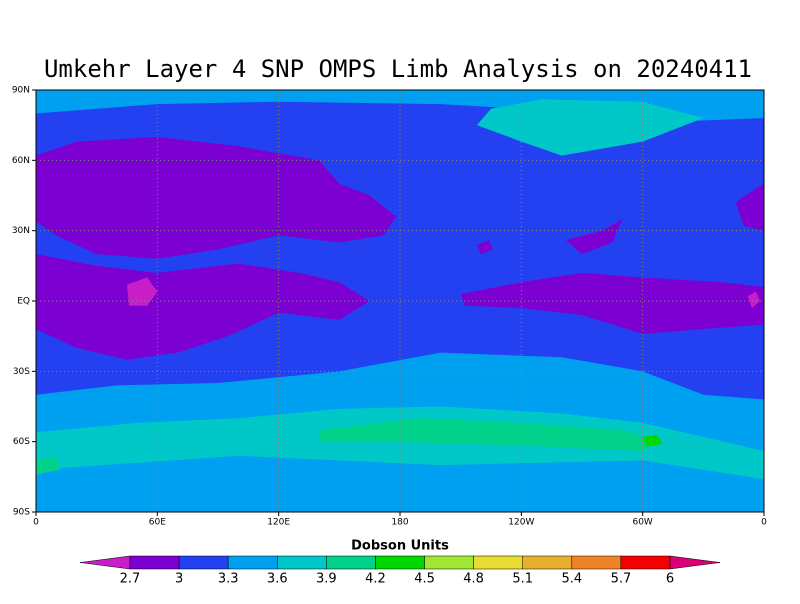 This screenshot has width=800, height=604. What do you see at coordinates (23, 302) in the screenshot?
I see `lat-tick-label: EQ` at bounding box center [23, 302].